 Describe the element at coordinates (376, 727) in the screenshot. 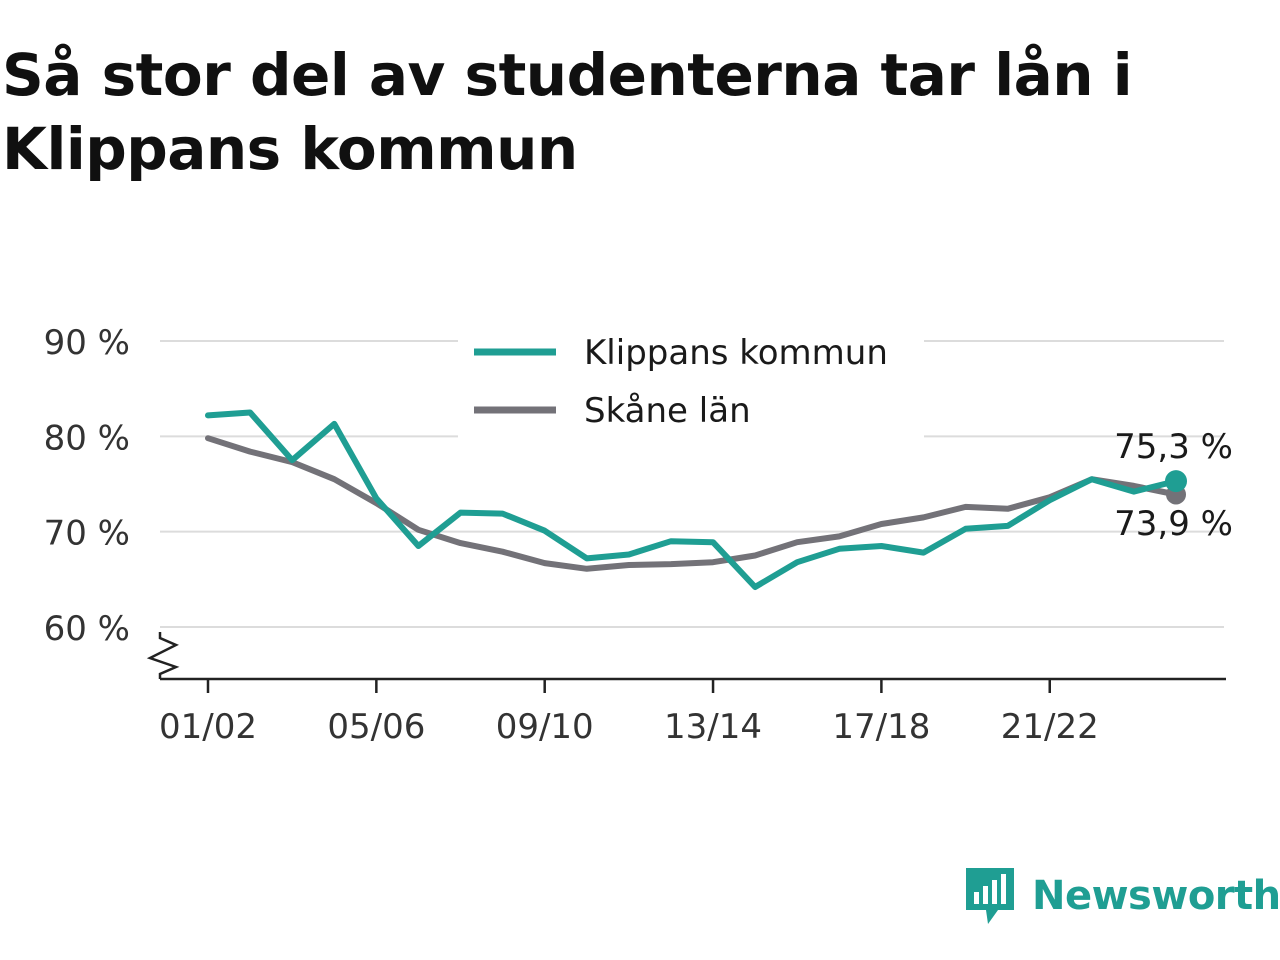

I see `x-tick-label: 05/06` at that location.